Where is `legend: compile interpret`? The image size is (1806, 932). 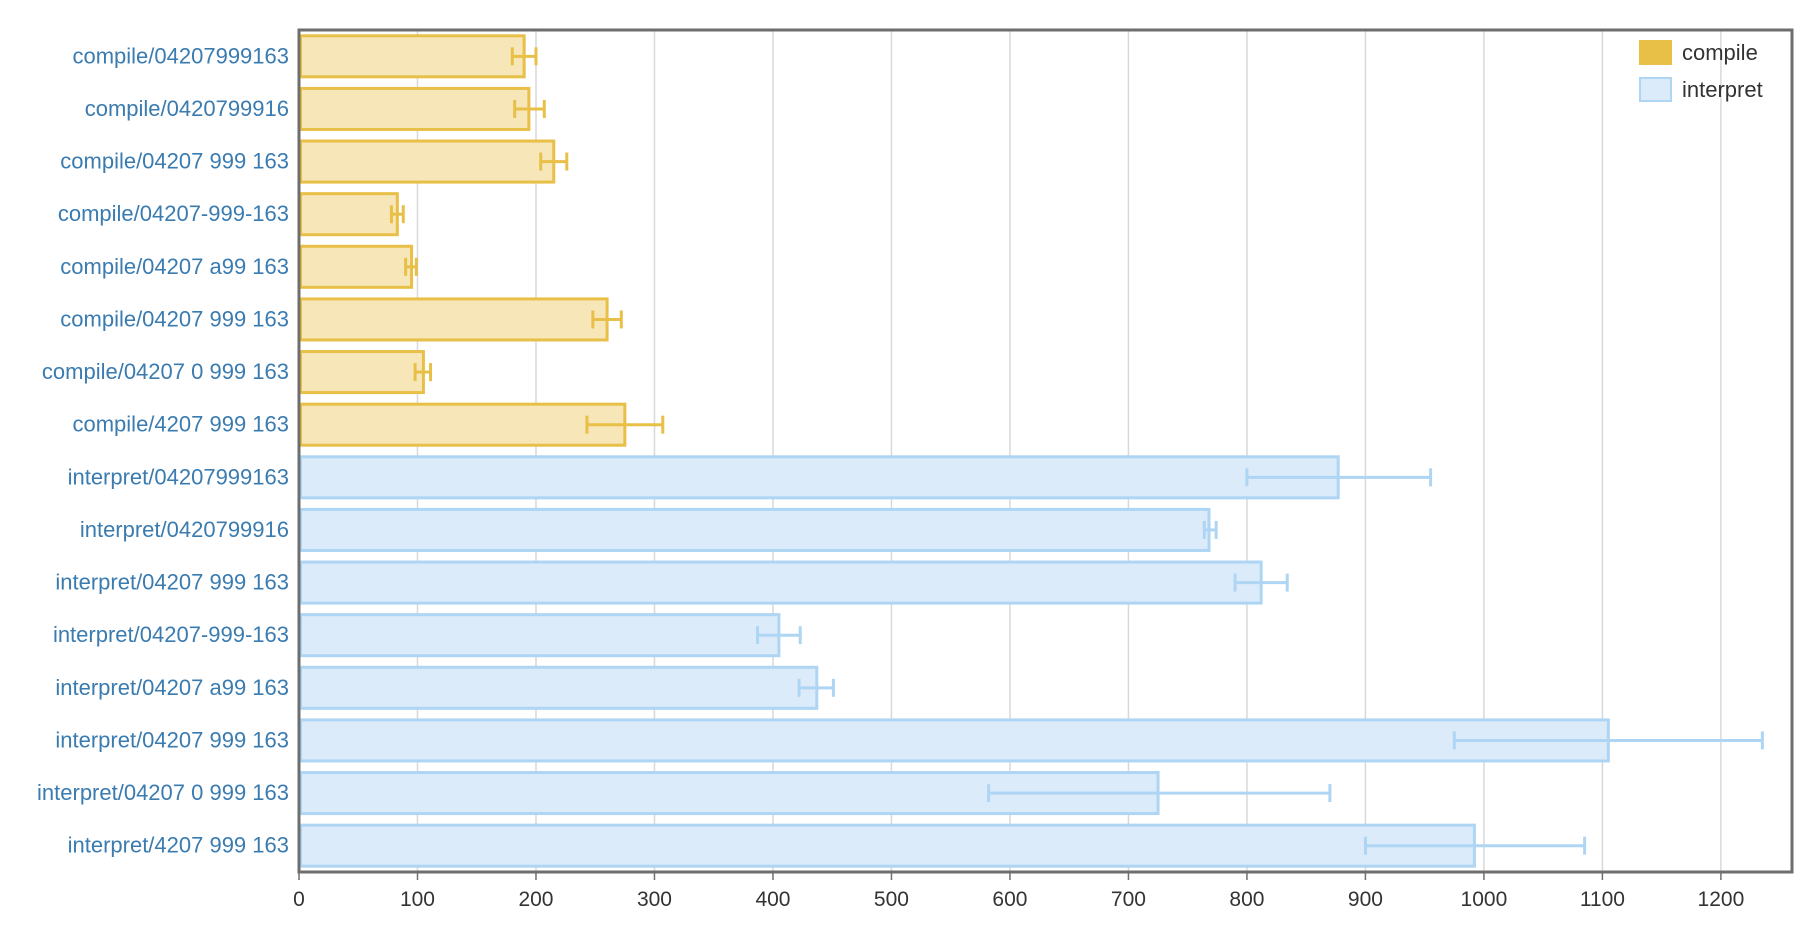 legend: compile interpret is located at coordinates (1701, 71).